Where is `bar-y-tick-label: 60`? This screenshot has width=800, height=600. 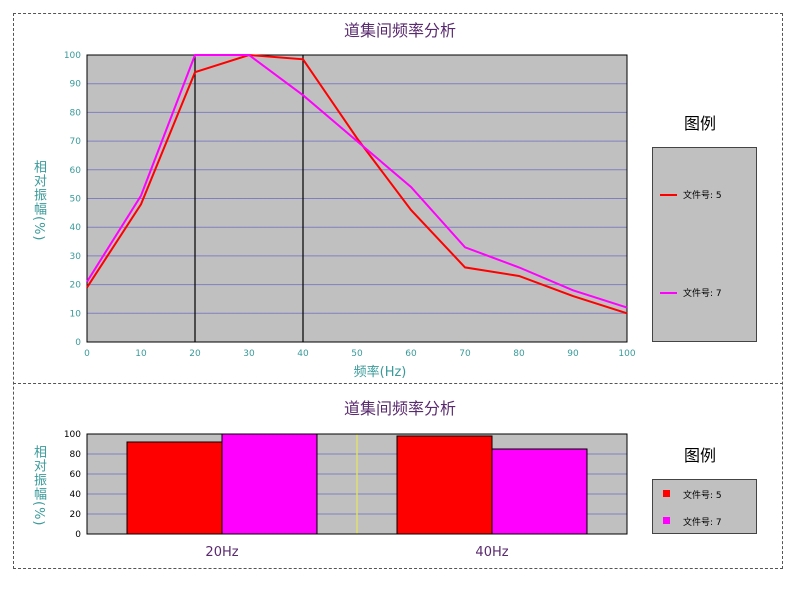 bar-y-tick-label: 60 is located at coordinates (76, 475).